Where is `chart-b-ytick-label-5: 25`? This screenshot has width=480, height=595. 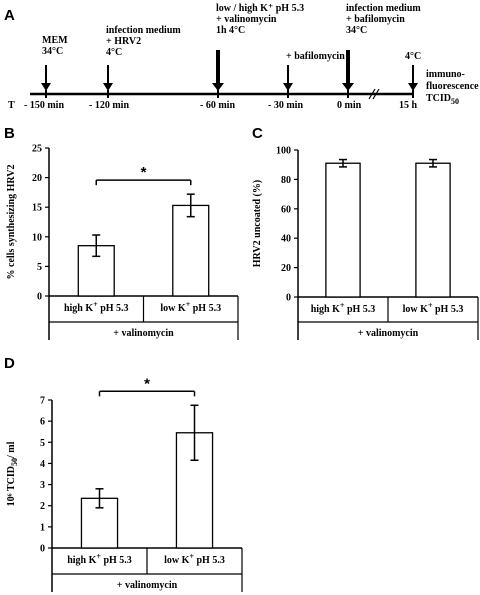
chart-b-ytick-label-5: 25 is located at coordinates (37, 149).